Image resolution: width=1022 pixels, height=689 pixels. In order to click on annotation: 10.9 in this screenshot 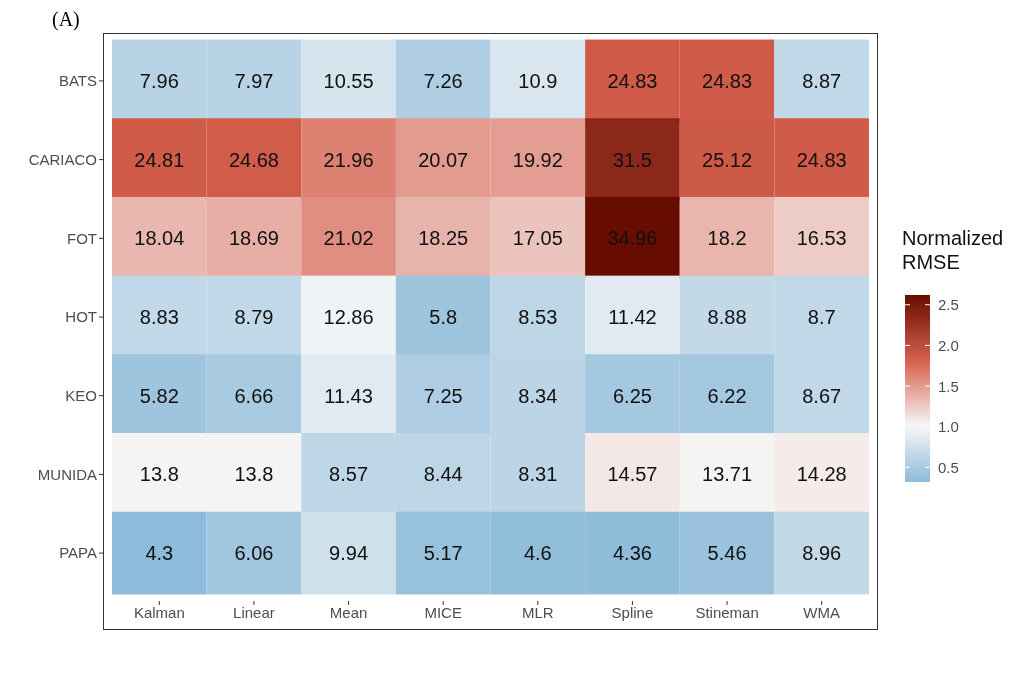, I will do `click(538, 80)`.